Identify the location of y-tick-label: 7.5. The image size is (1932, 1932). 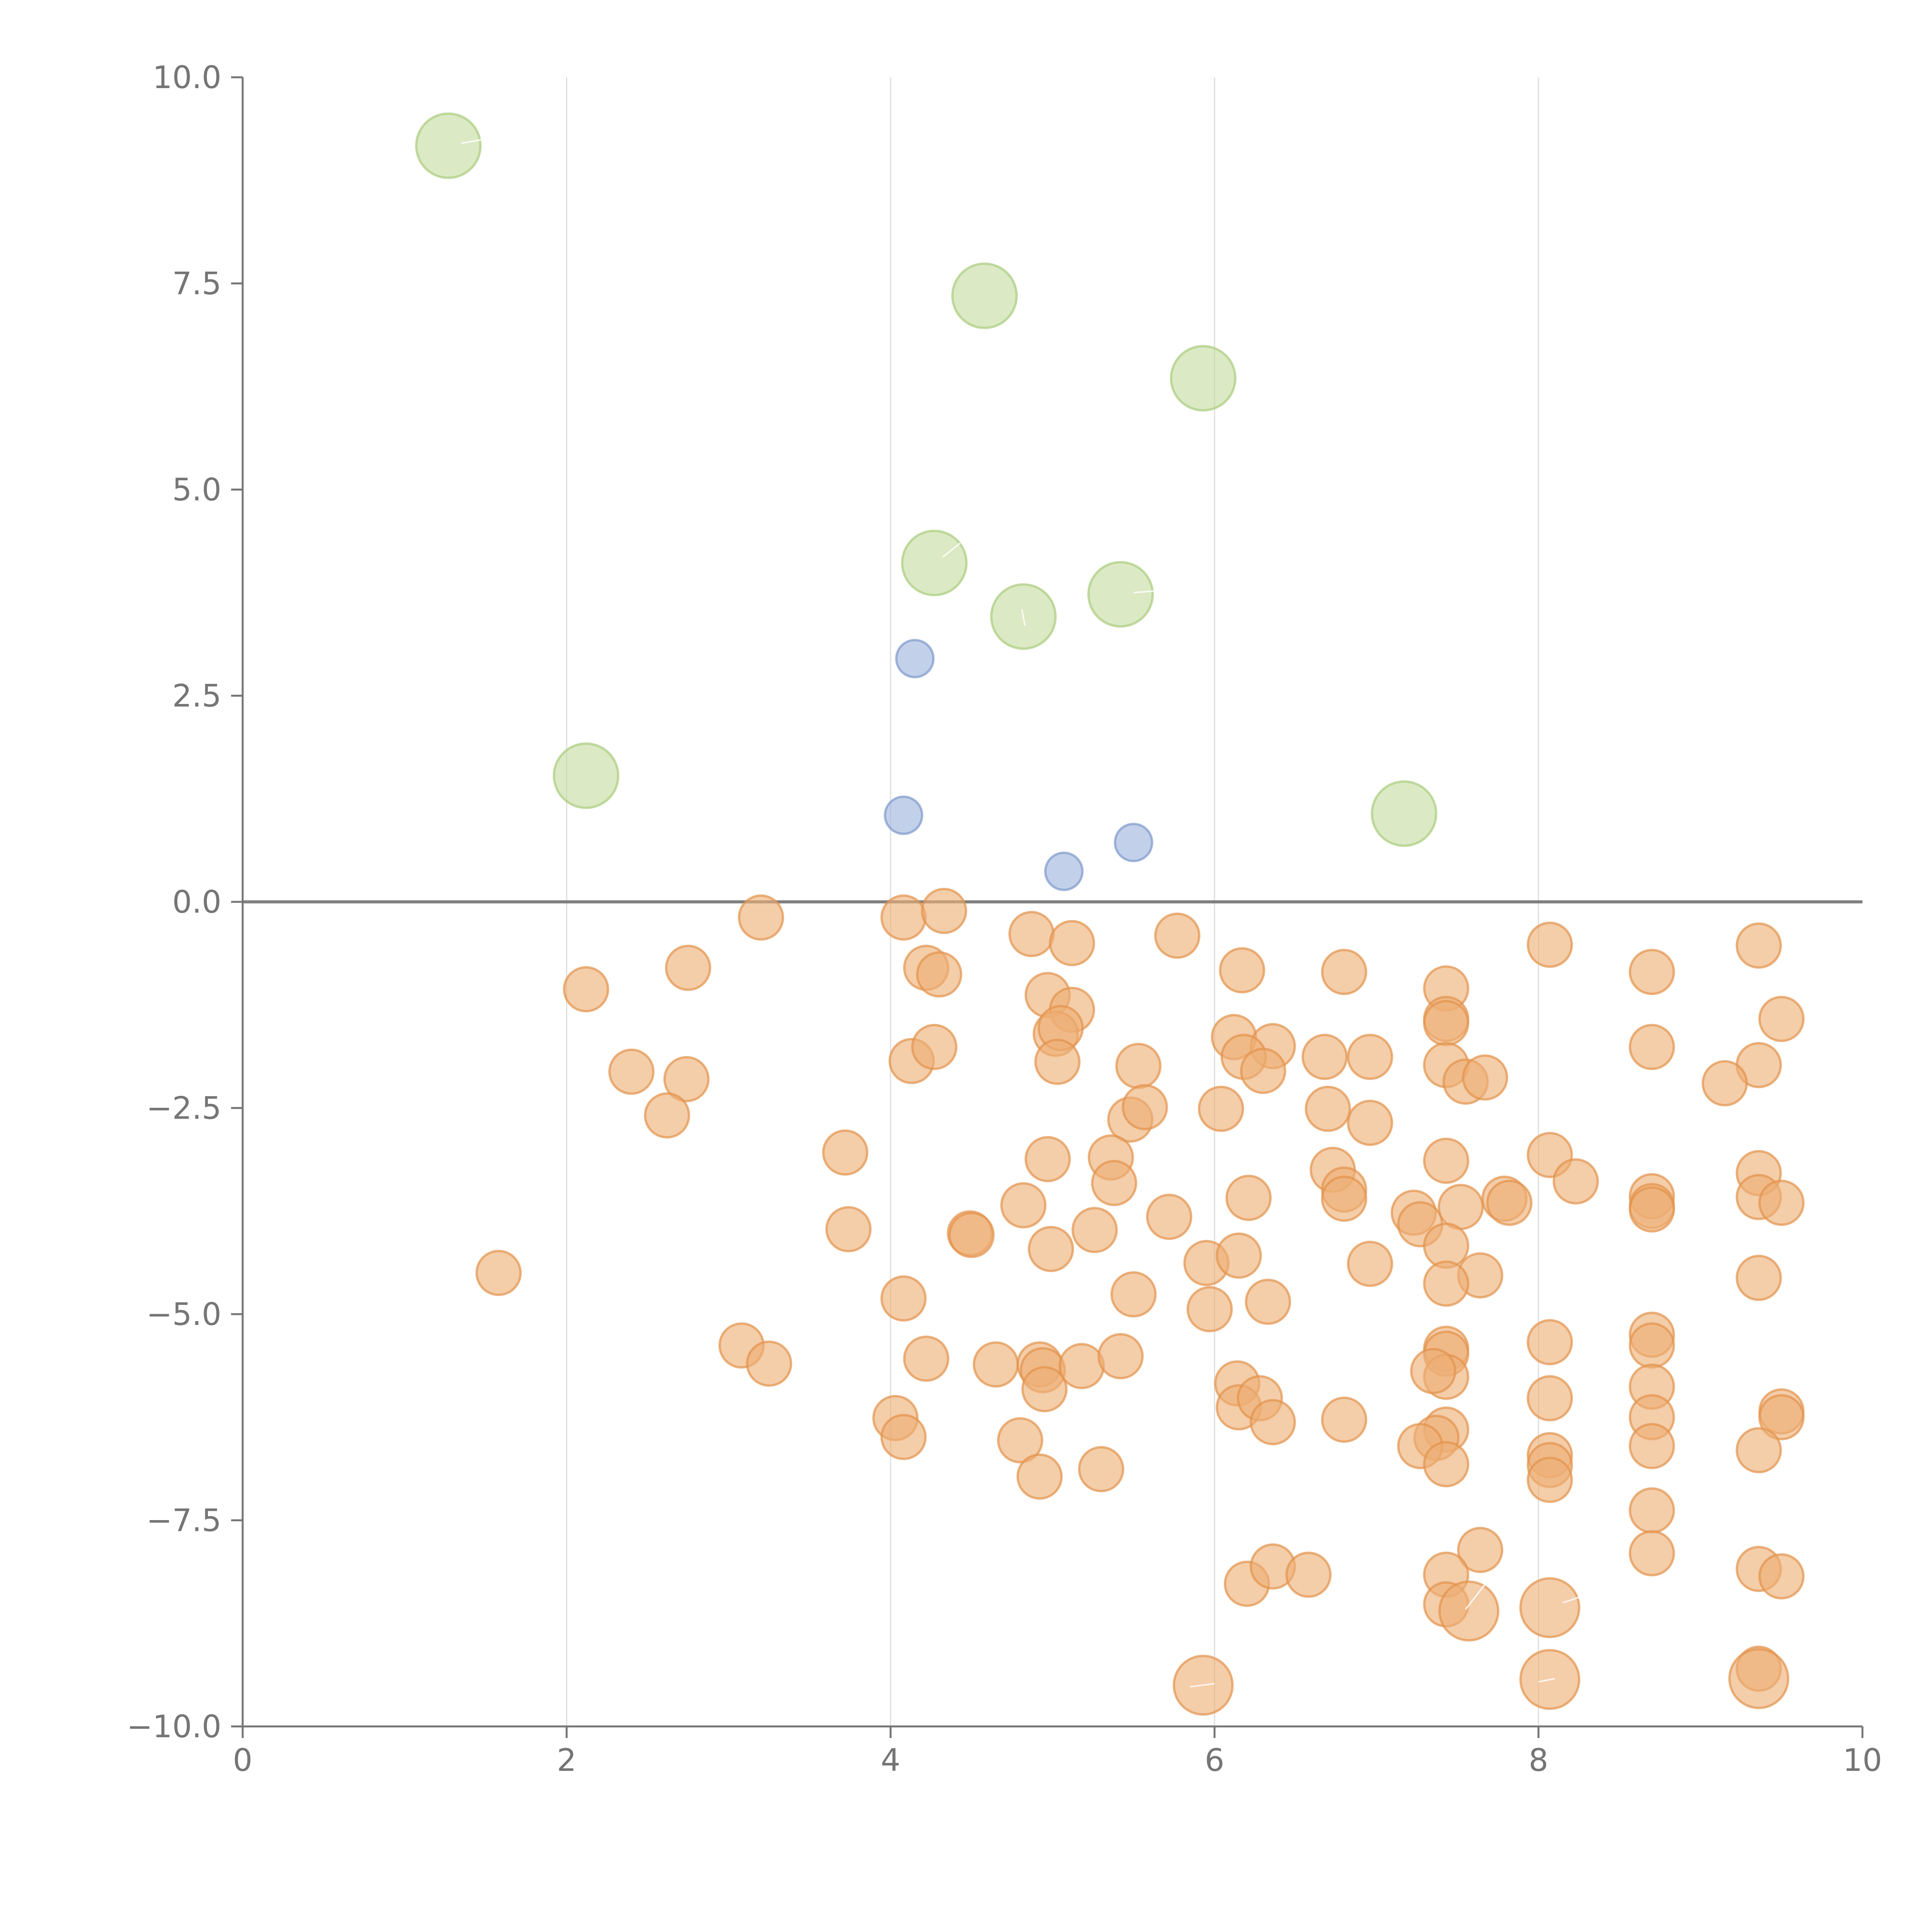
(197, 284).